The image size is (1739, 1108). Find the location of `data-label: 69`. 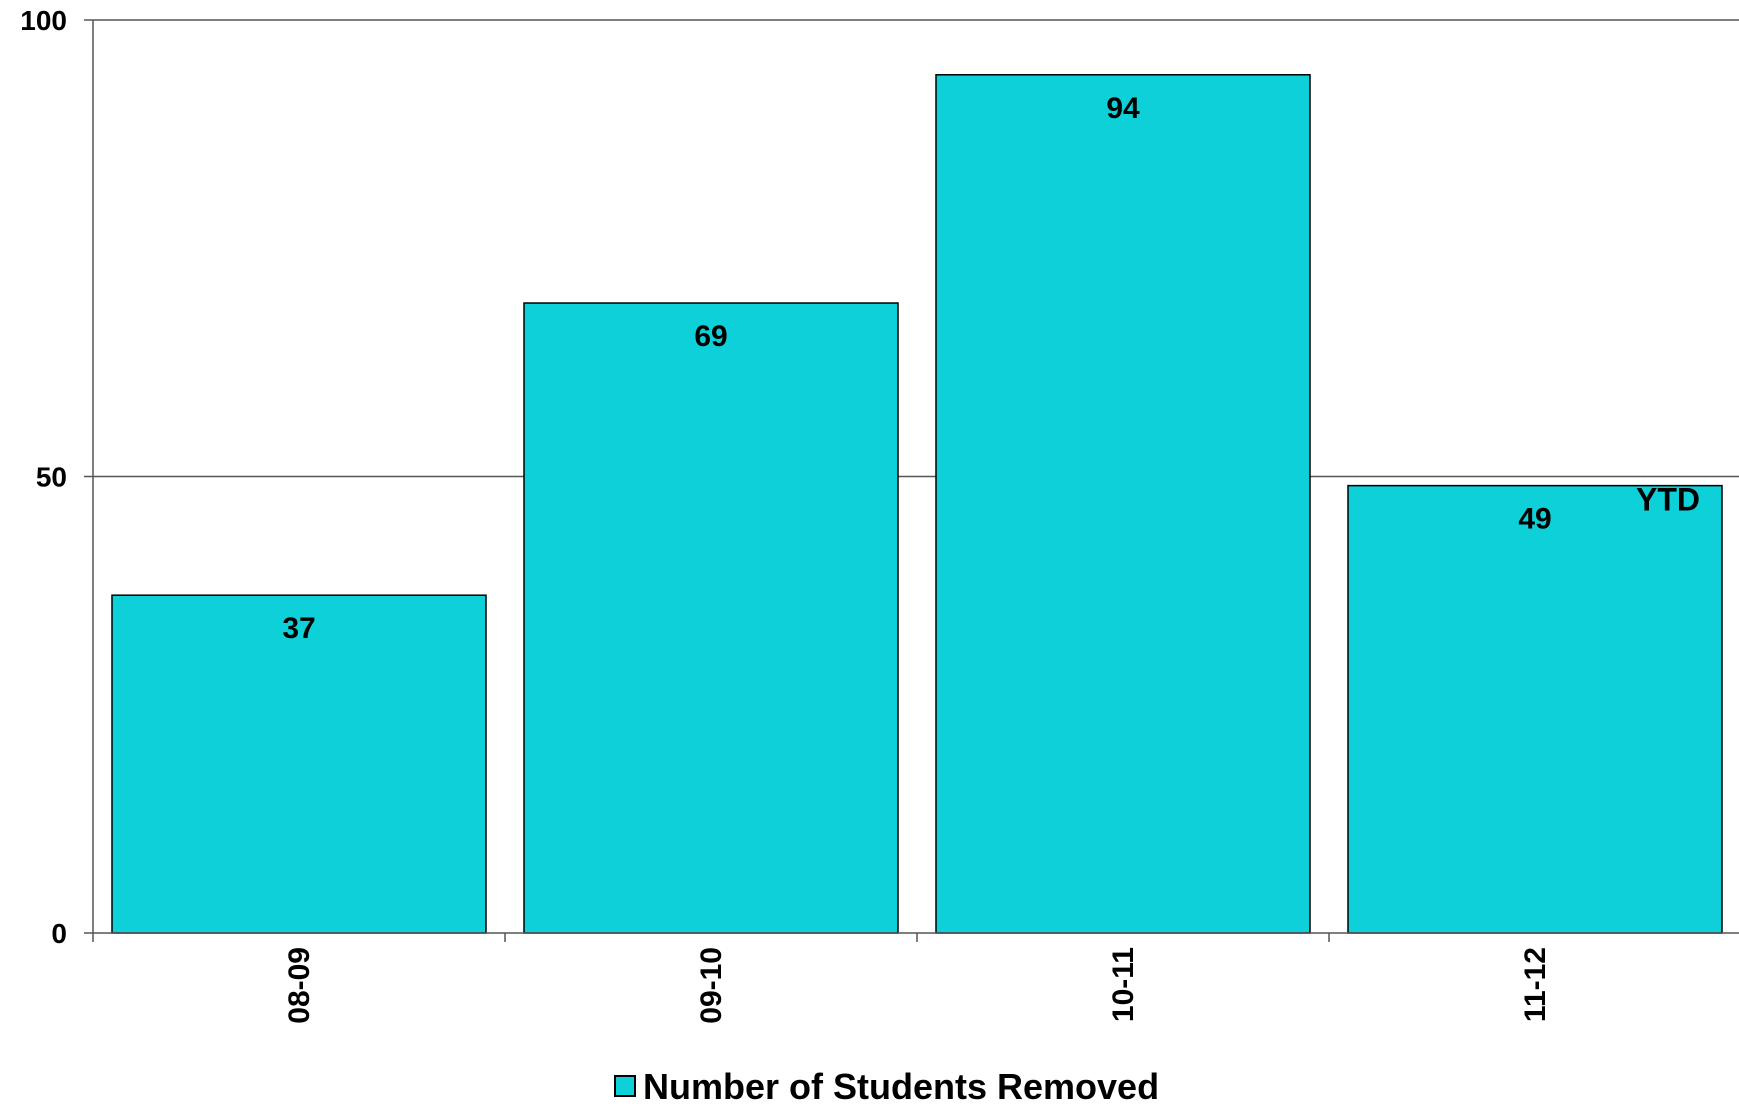

data-label: 69 is located at coordinates (710, 336).